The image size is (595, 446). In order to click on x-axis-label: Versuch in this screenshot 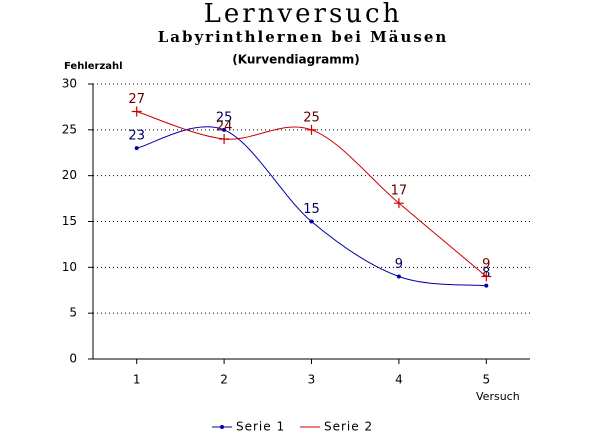, I will do `click(498, 396)`.